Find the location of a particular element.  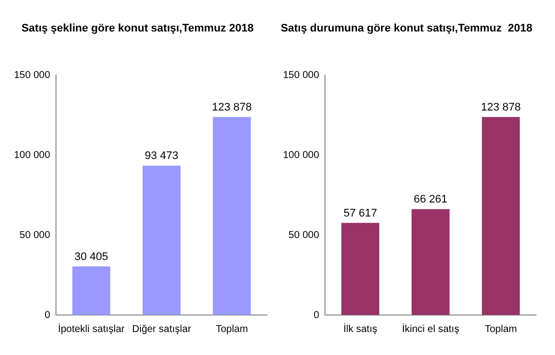

chart-title: Satış şekline göre konut satışı,Temmuz 2018 is located at coordinates (137, 28).